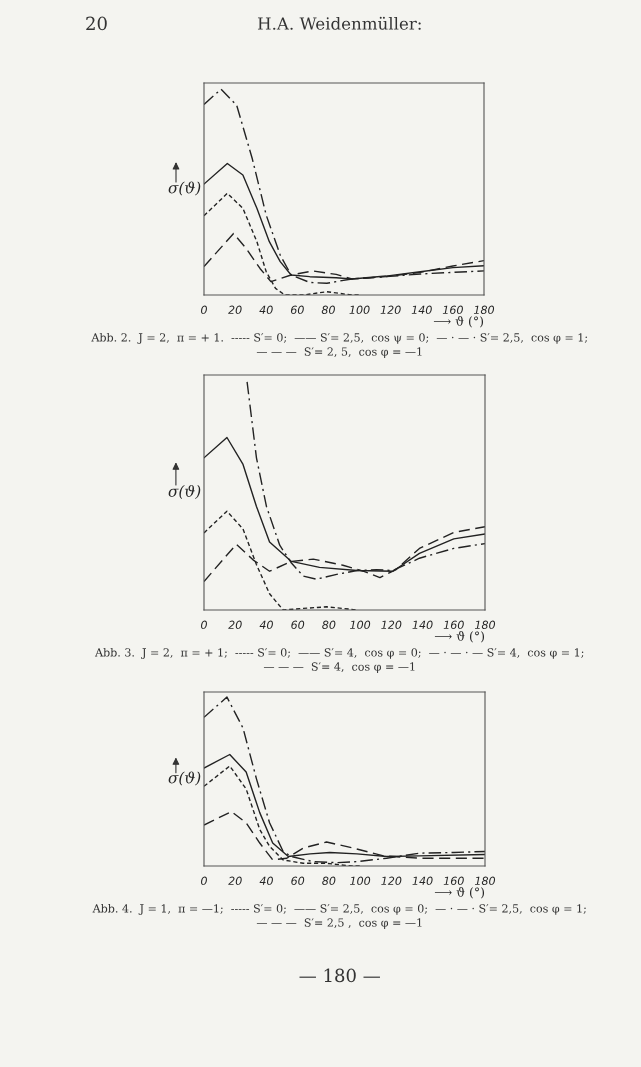 The width and height of the screenshot is (641, 1067). What do you see at coordinates (339, 975) in the screenshot?
I see `text: — 180 —` at bounding box center [339, 975].